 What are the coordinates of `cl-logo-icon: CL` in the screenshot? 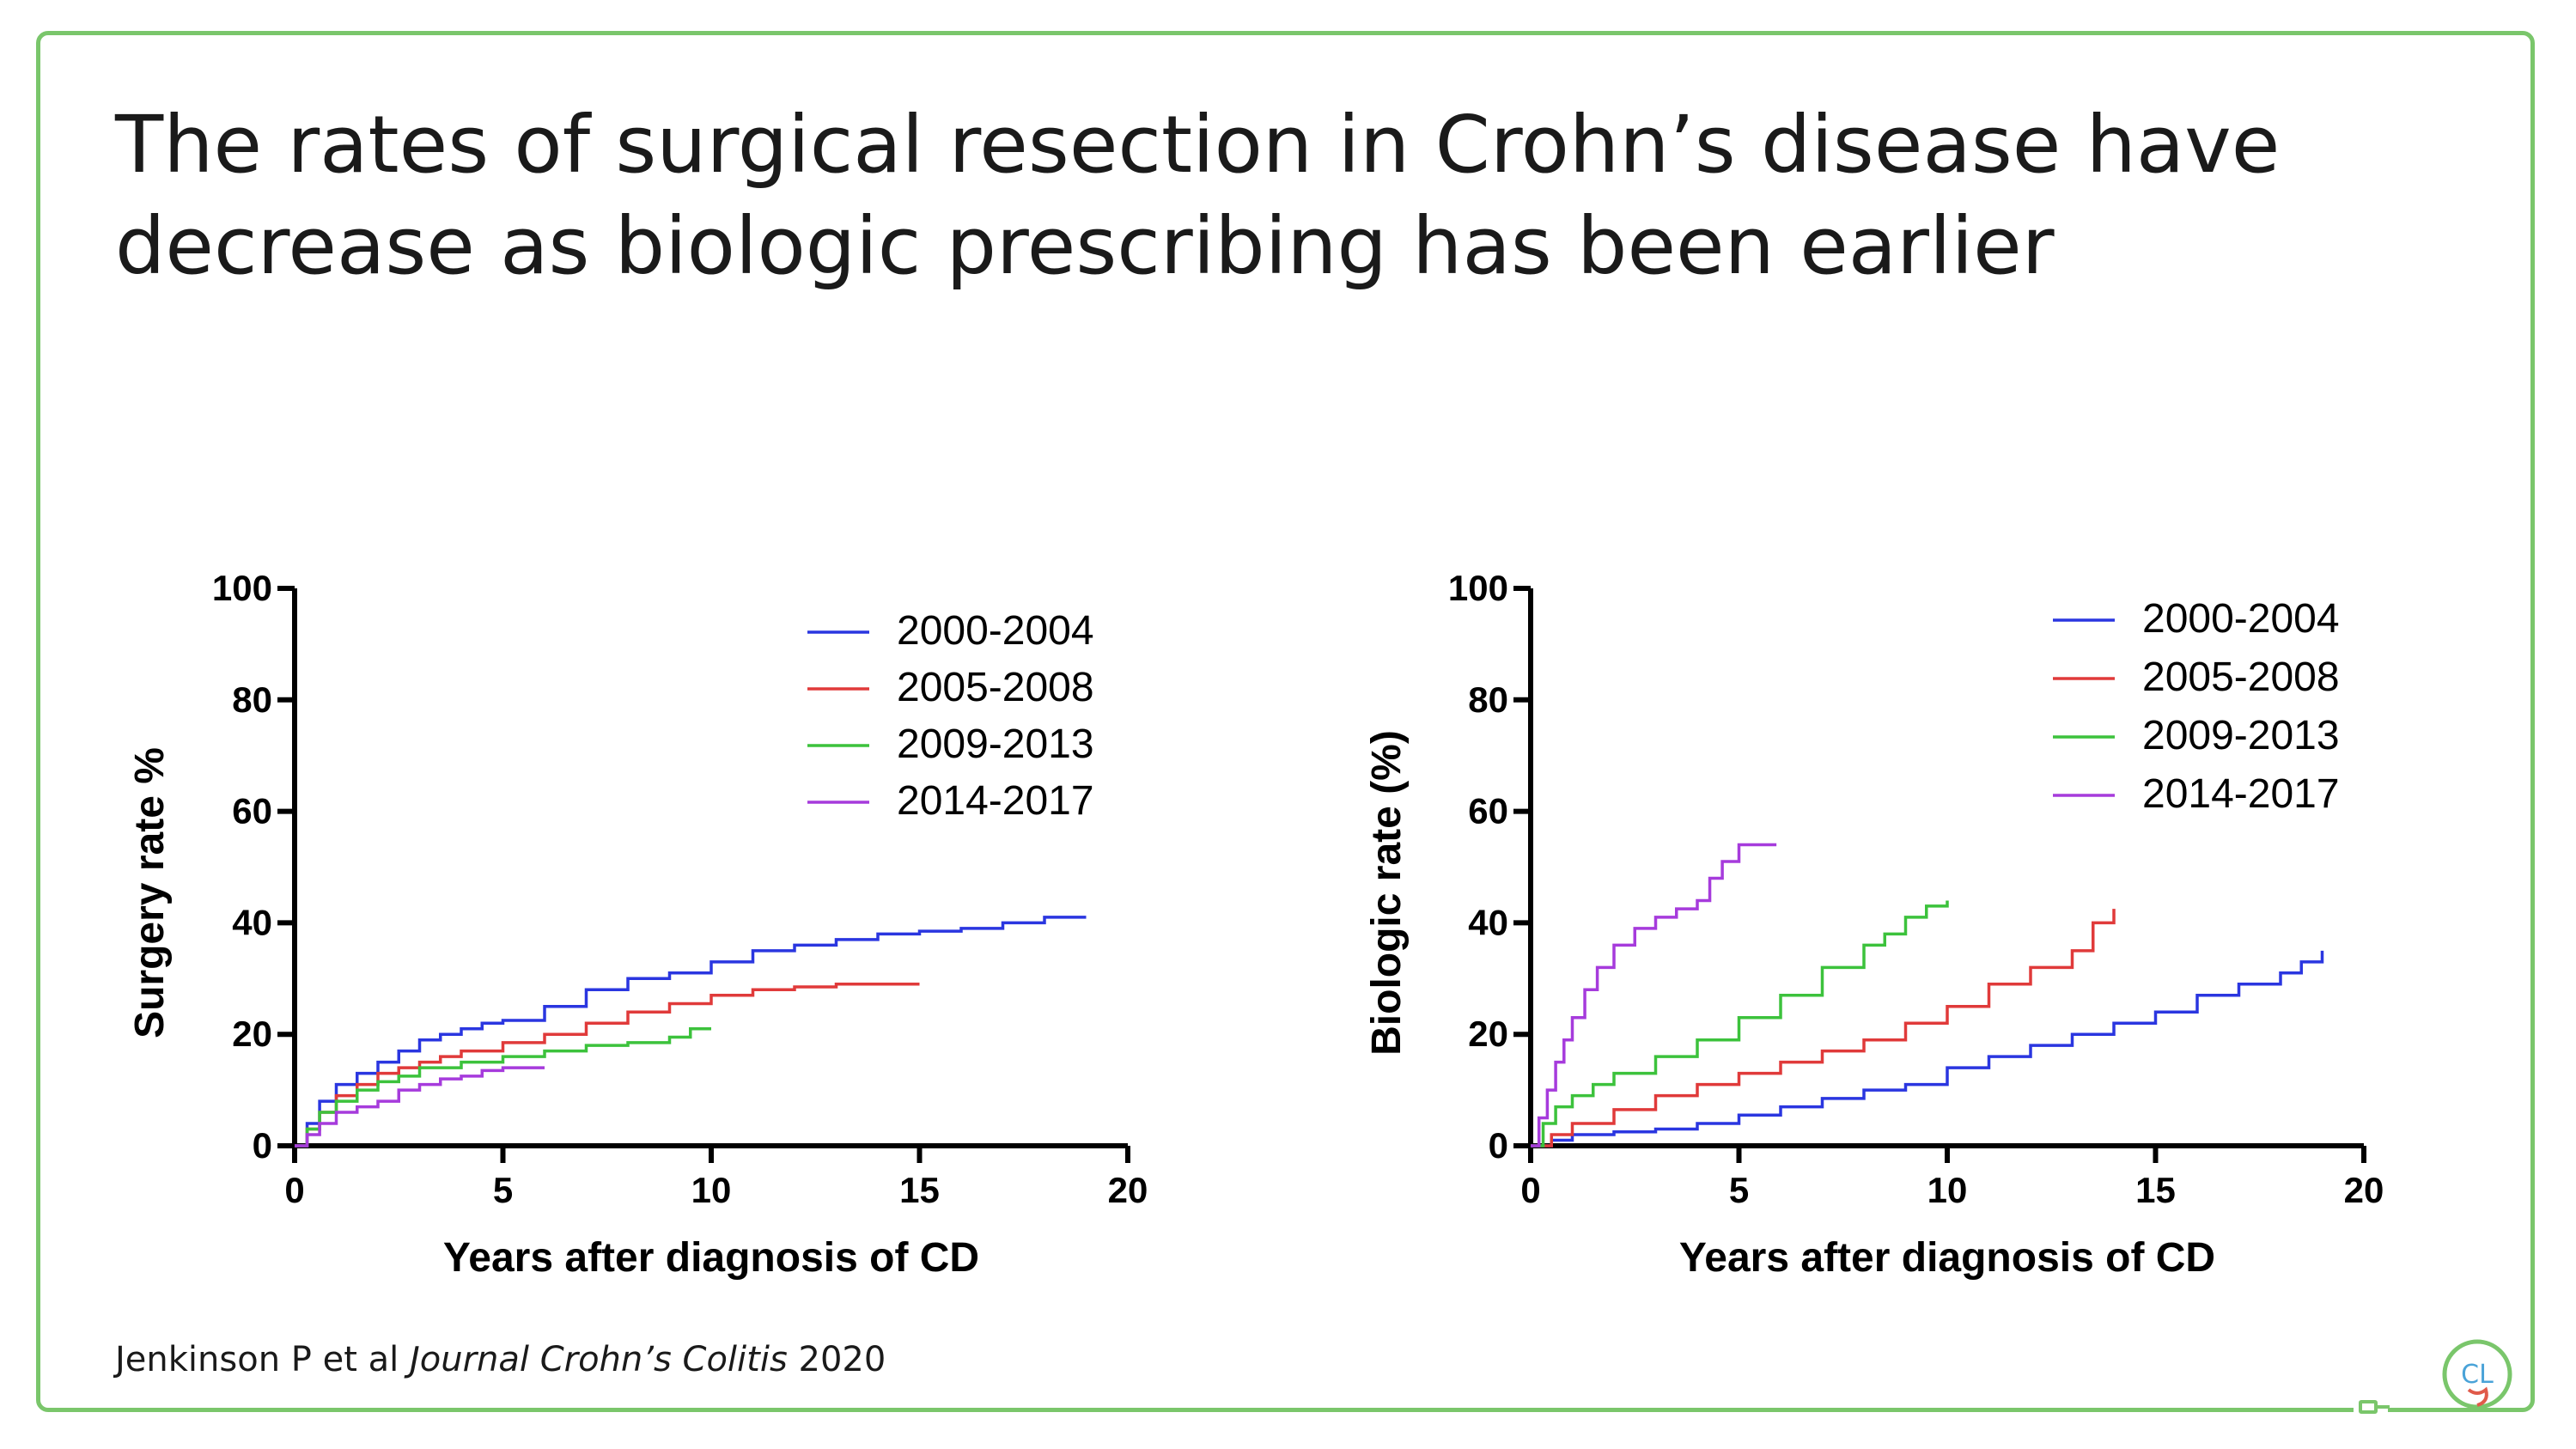 It's located at (2477, 1374).